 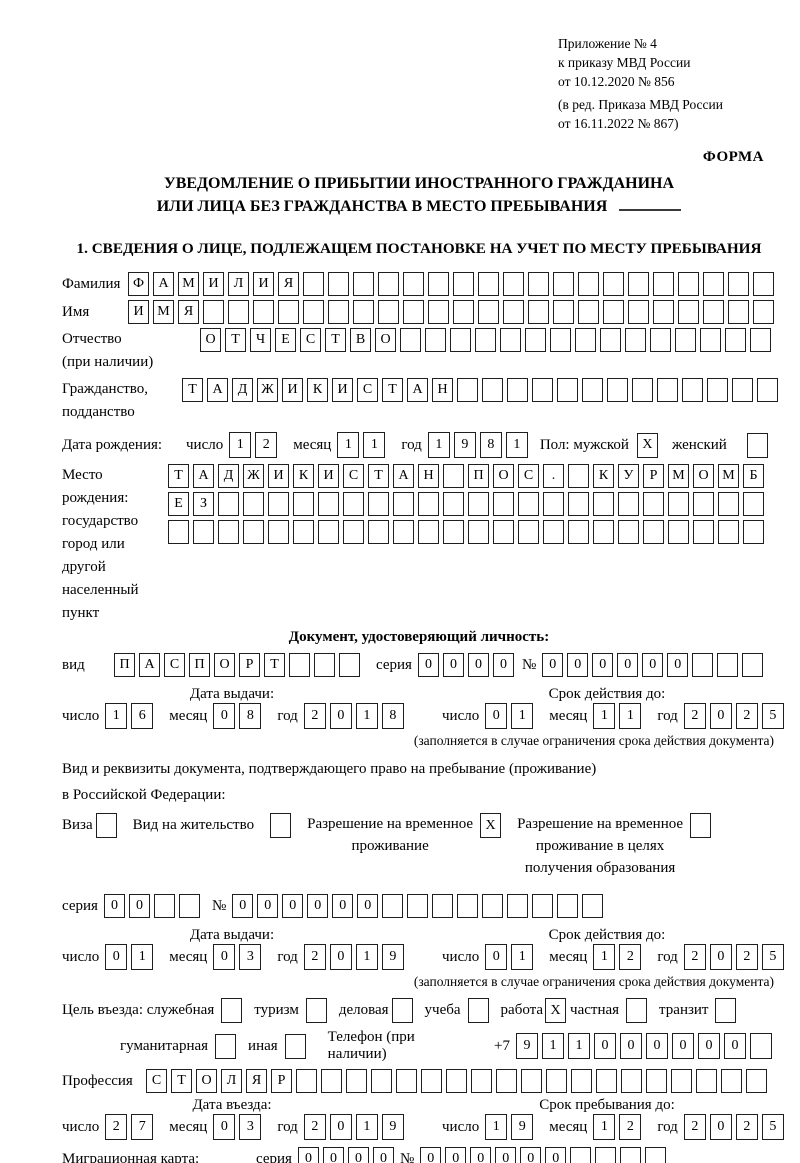 What do you see at coordinates (701, 825) in the screenshot?
I see `edu-permit-checkbox` at bounding box center [701, 825].